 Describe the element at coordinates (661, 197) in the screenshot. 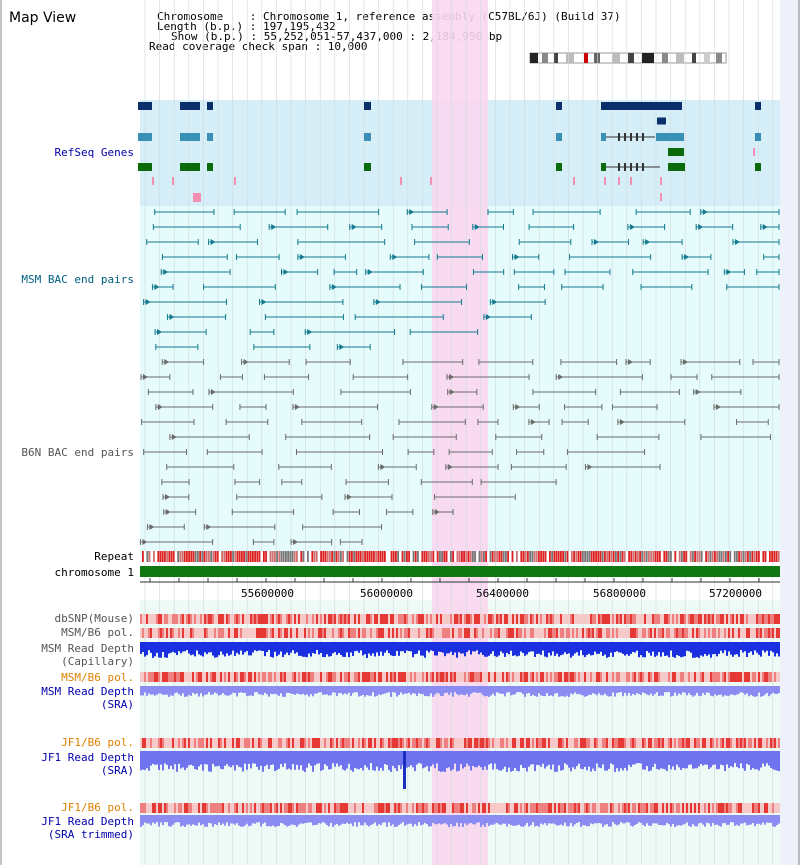

I see `gene-marker` at that location.